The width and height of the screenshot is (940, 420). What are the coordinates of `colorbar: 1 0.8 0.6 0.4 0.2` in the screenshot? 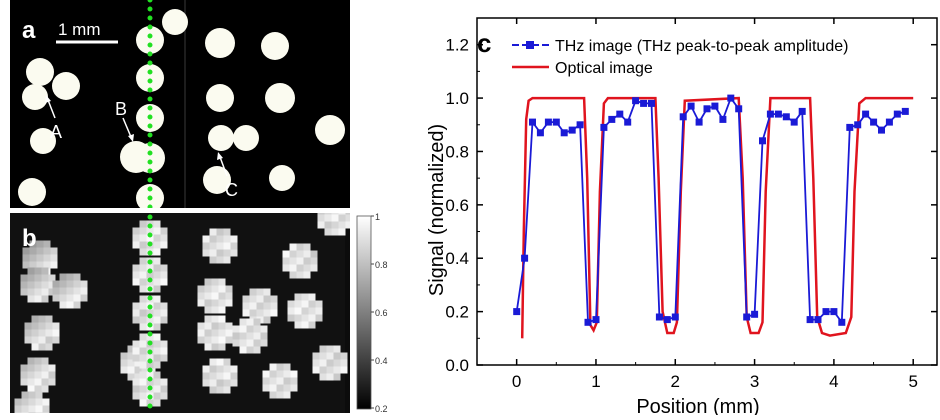 It's located at (375, 313).